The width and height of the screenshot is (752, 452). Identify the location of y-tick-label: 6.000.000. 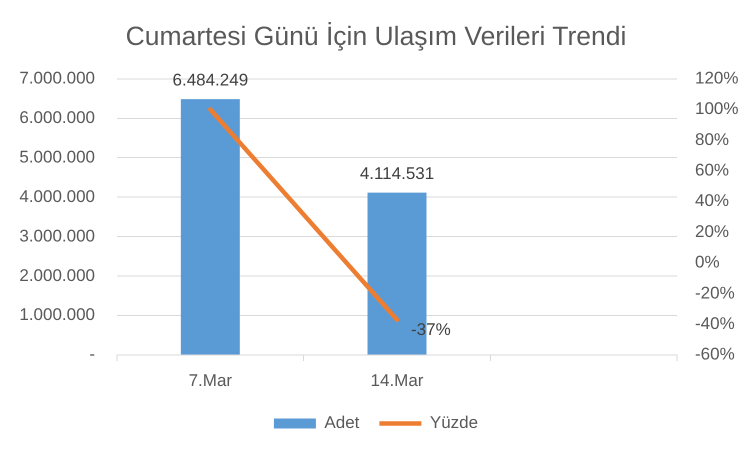
(57, 117).